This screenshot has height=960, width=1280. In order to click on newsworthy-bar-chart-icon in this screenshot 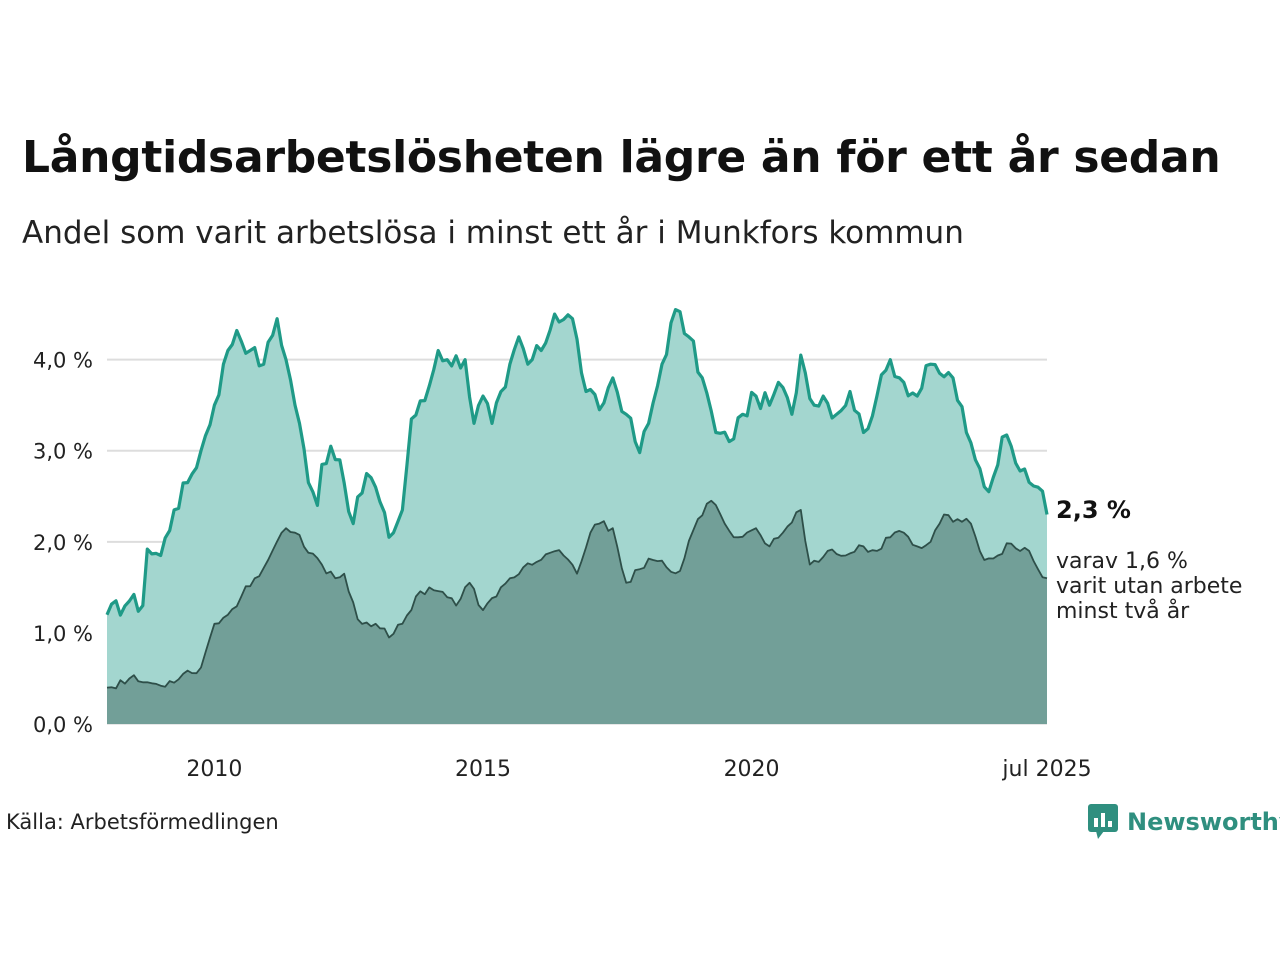, I will do `click(1103, 821)`.